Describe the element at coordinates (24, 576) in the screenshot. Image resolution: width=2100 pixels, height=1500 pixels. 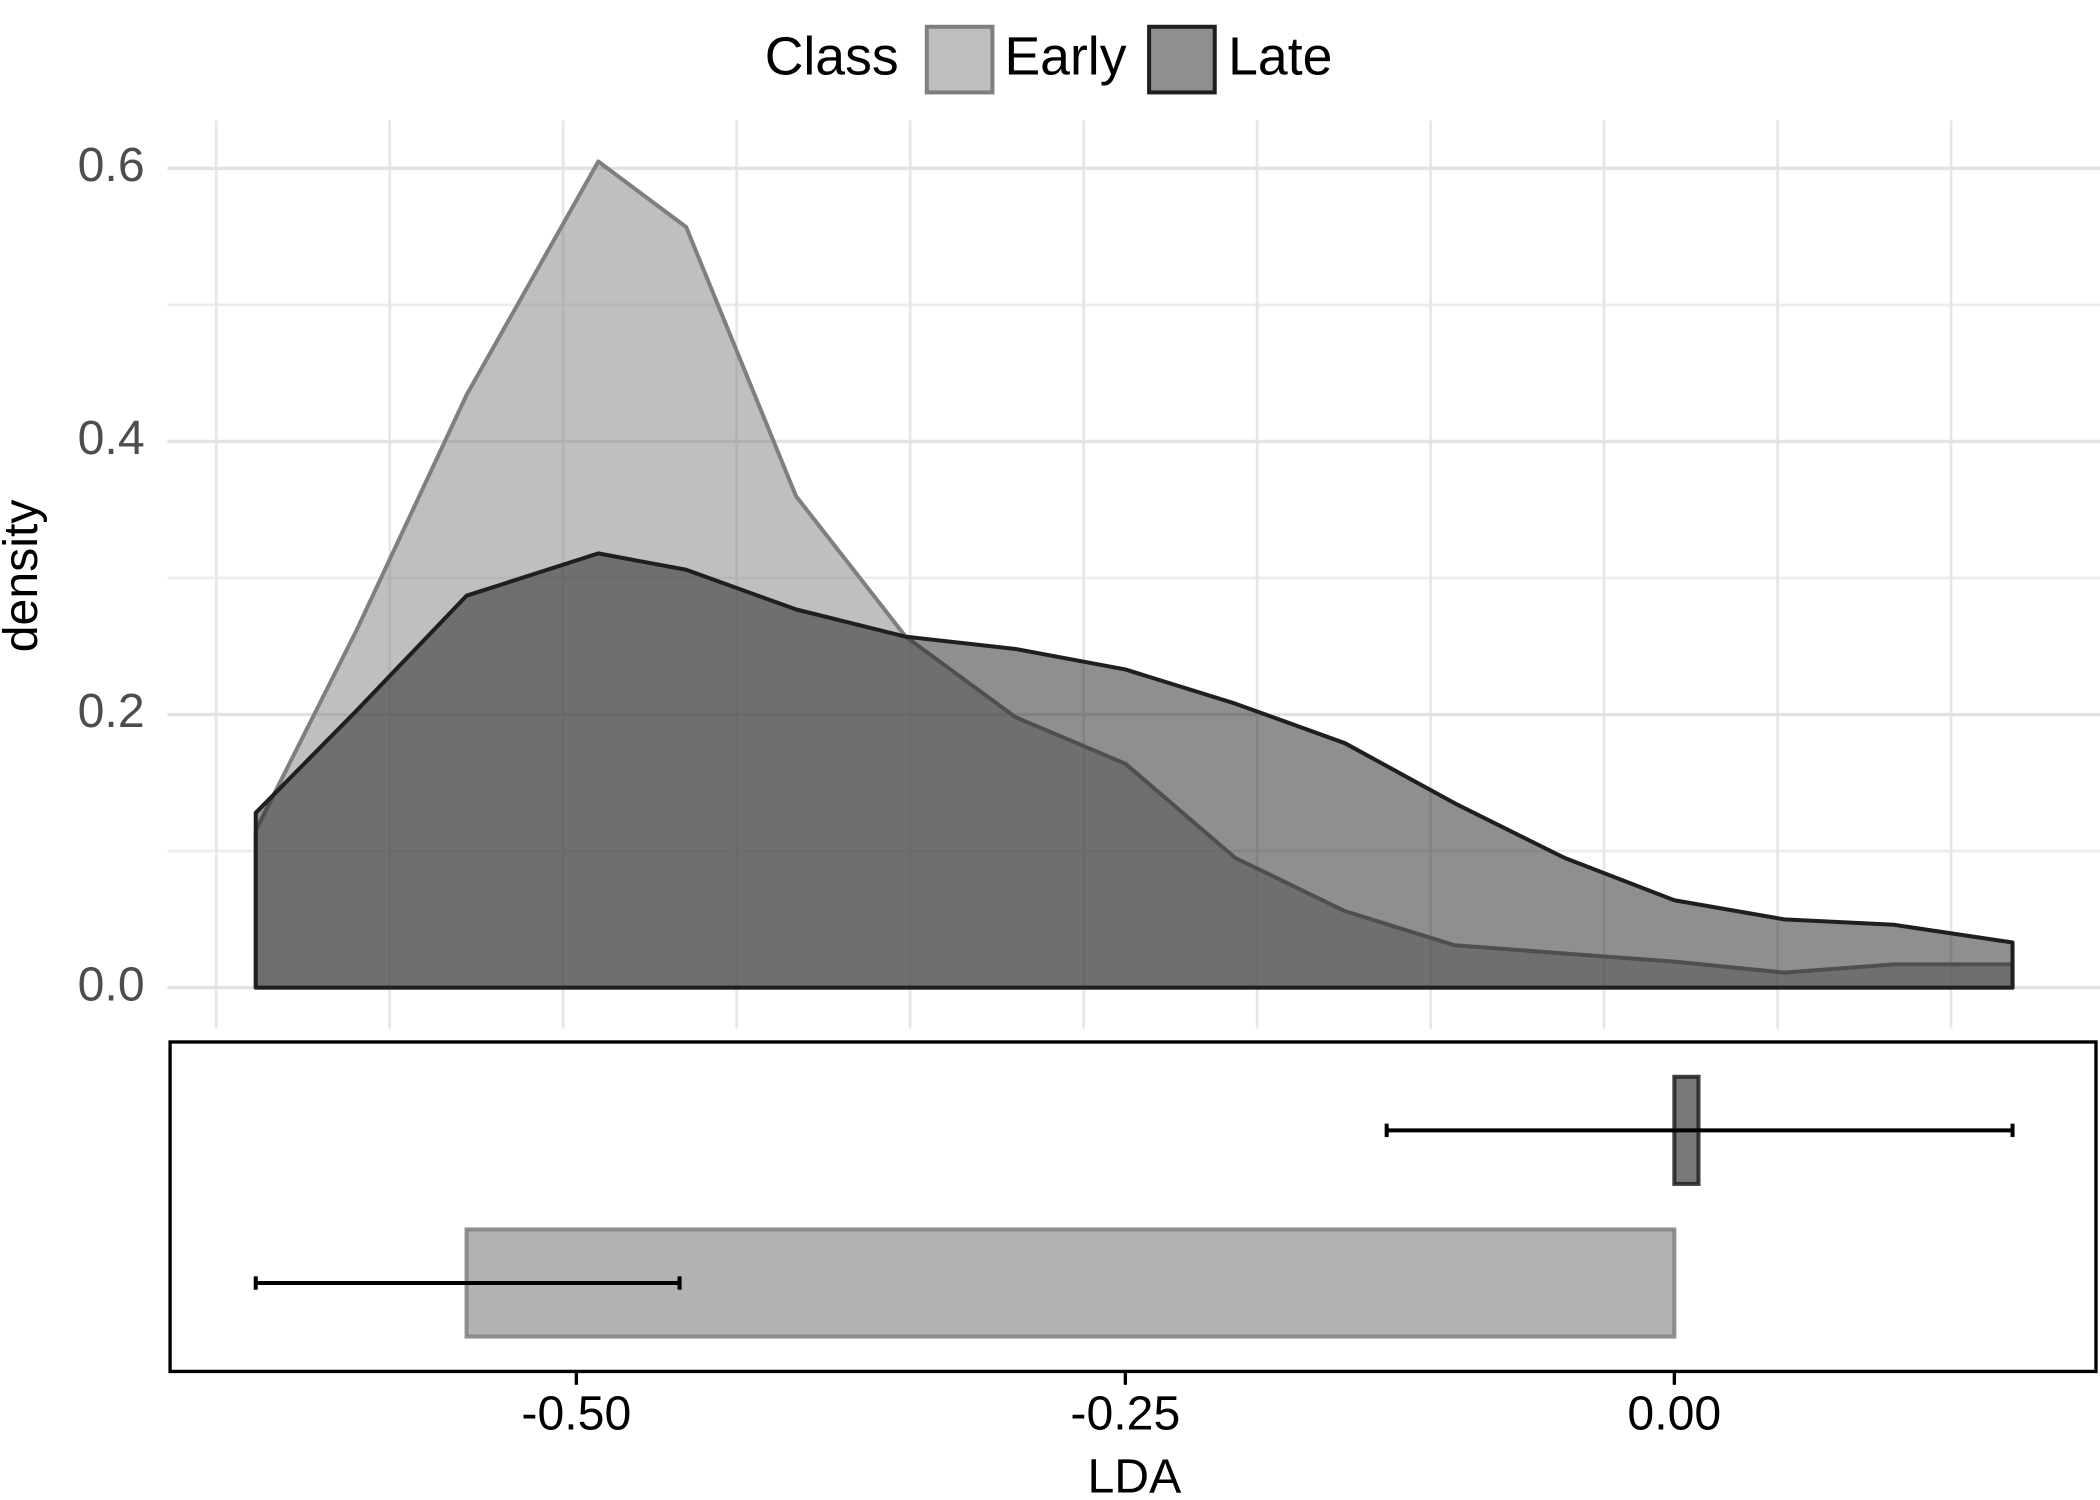
I see `y-axis-label: density` at that location.